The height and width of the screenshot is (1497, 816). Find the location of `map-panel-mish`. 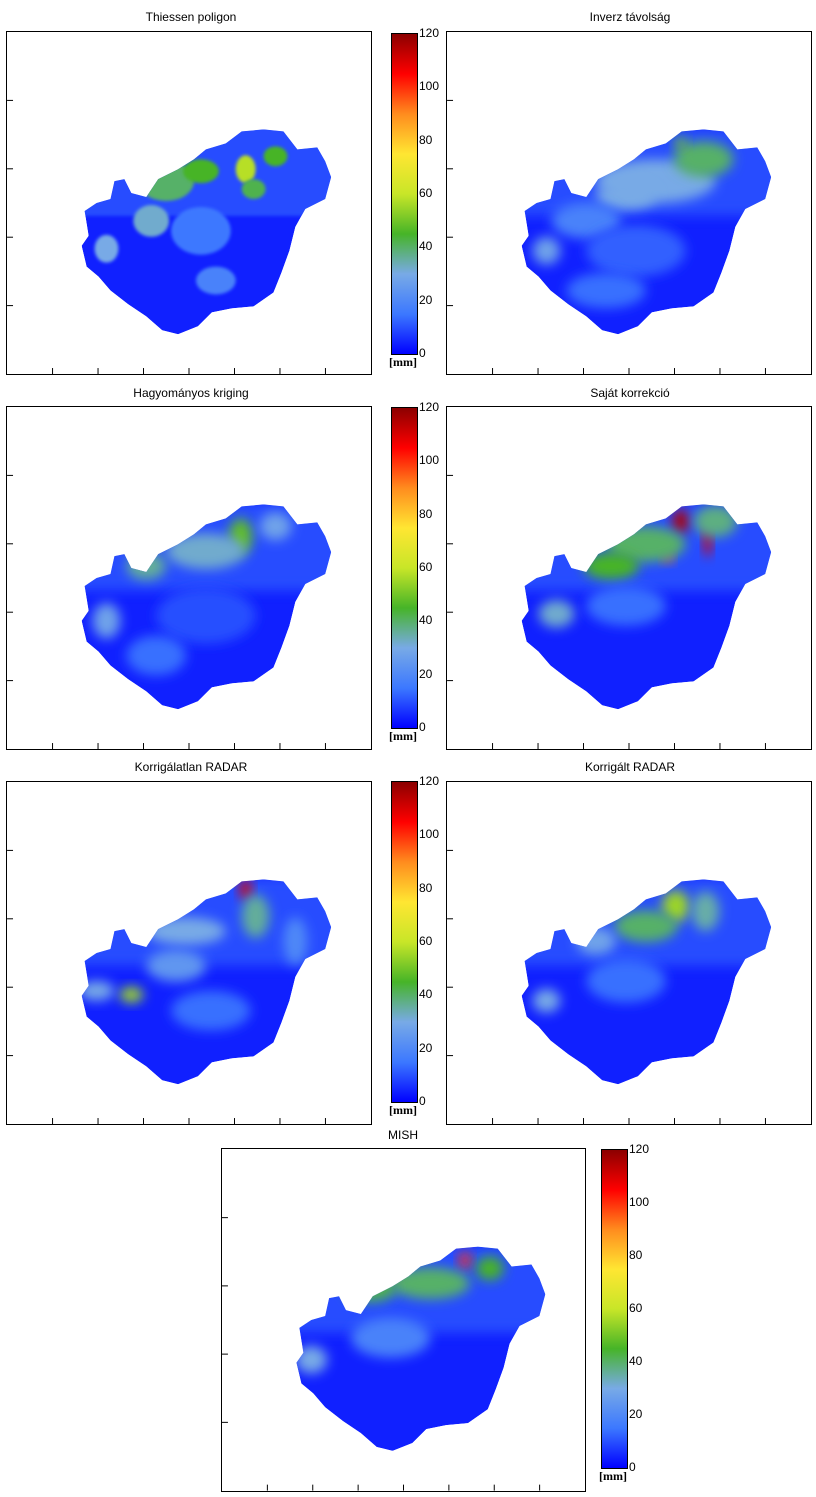

map-panel-mish is located at coordinates (403, 1320).